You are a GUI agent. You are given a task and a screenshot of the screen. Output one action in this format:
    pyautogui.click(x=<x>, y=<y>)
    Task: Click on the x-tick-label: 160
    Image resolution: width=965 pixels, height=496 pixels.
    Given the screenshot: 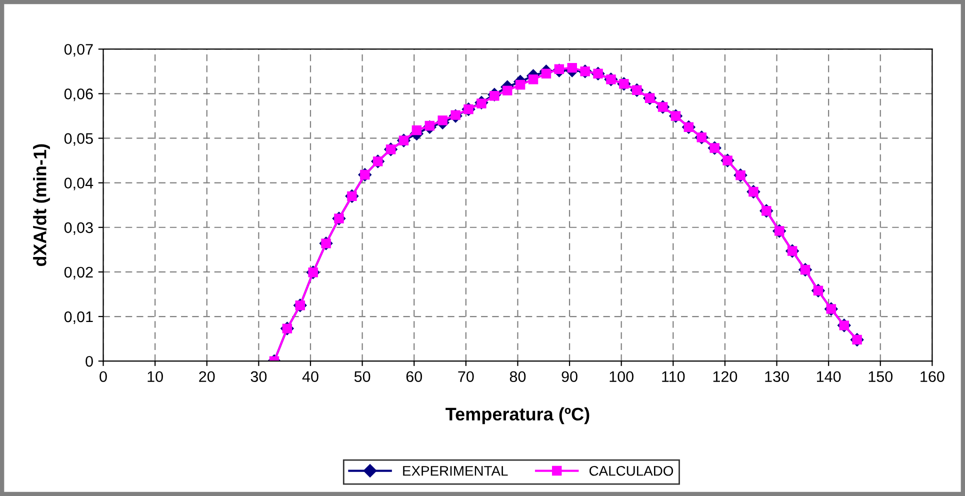 What is the action you would take?
    pyautogui.click(x=932, y=376)
    